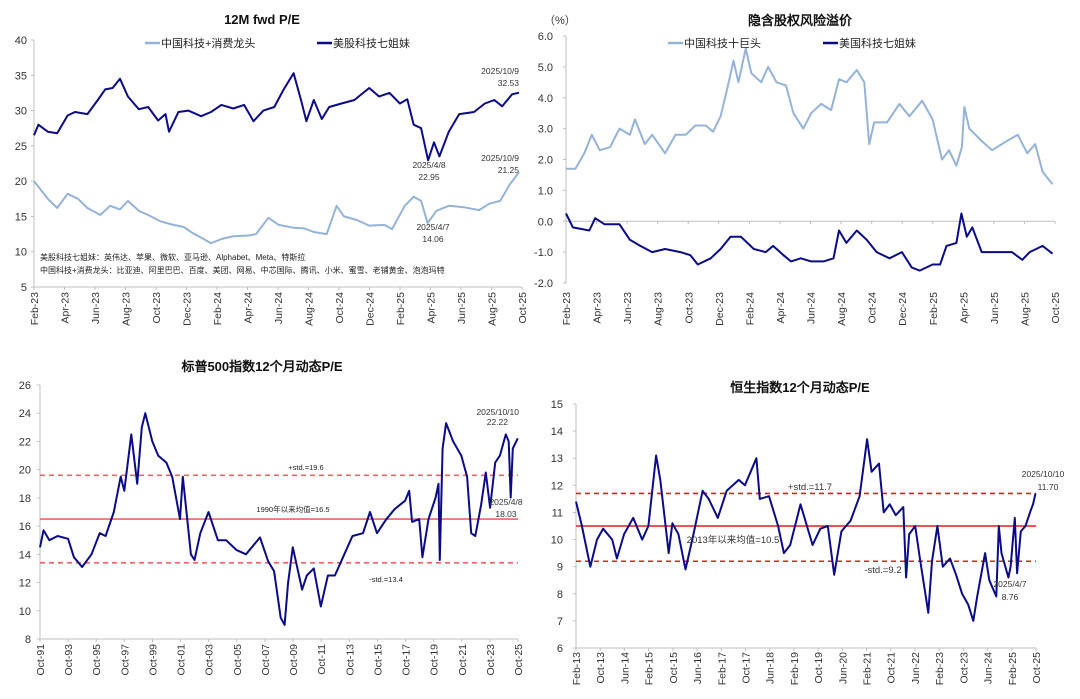  Describe the element at coordinates (182, 660) in the screenshot. I see `x-tick-label: Oct-01` at that location.